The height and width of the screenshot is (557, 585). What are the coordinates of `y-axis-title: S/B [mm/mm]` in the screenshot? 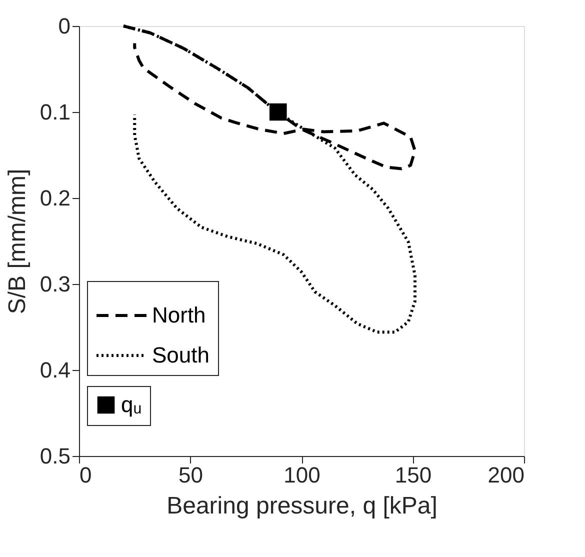 It's located at (17, 241).